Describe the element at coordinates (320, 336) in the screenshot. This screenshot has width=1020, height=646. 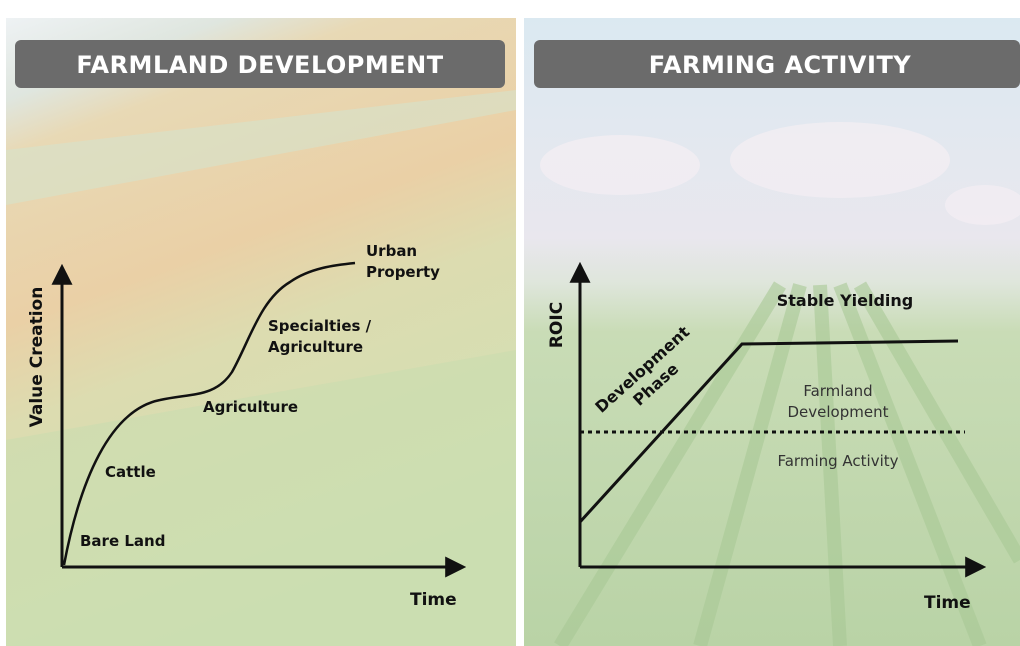
I see `stage-label: Specialties / Agriculture` at that location.